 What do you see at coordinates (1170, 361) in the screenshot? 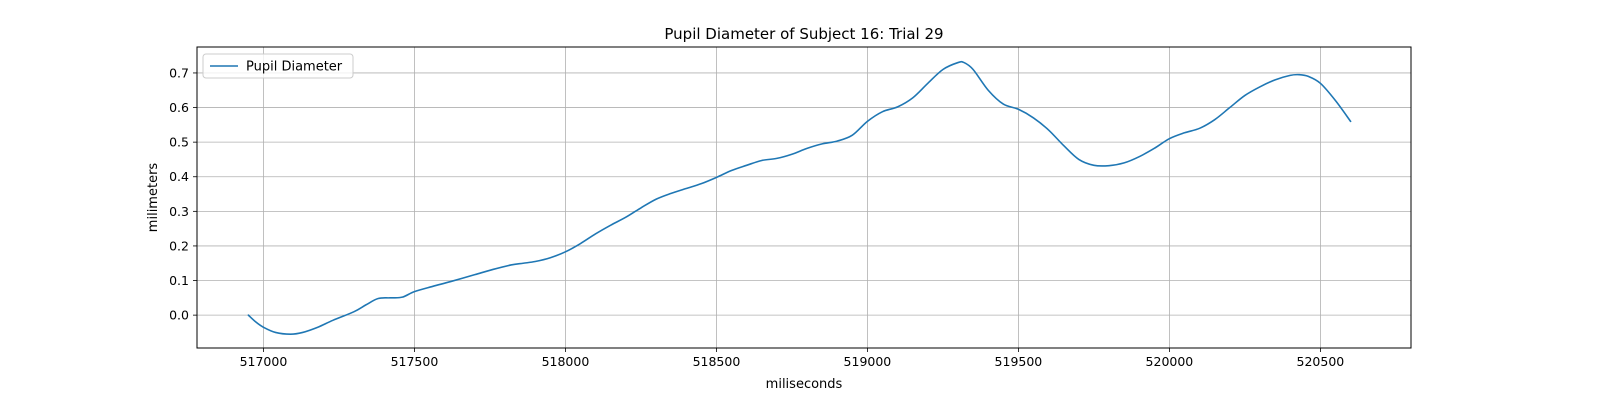
I see `x-tick-label: 520000` at bounding box center [1170, 361].